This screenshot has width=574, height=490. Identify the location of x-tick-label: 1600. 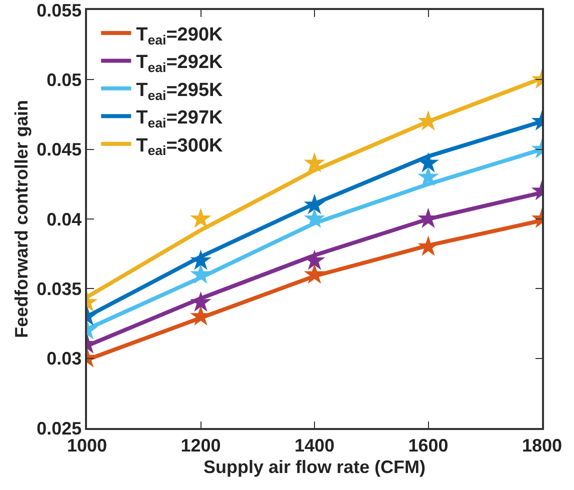
(428, 445).